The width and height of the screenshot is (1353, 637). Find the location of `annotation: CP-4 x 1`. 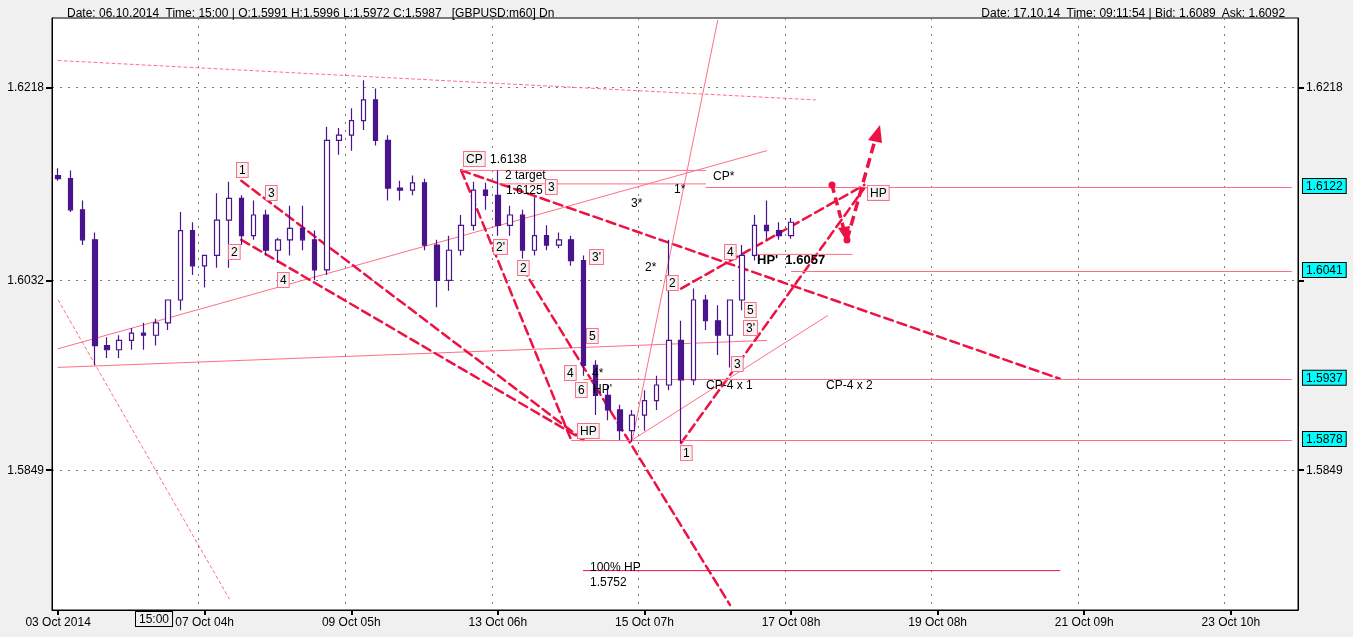

annotation: CP-4 x 1 is located at coordinates (730, 385).